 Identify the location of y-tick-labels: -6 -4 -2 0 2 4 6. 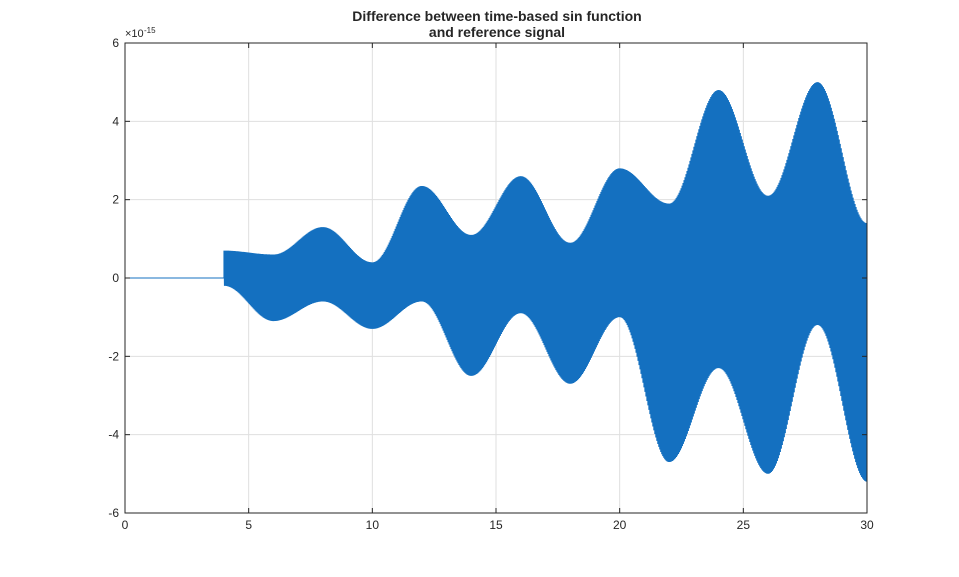
(113, 278).